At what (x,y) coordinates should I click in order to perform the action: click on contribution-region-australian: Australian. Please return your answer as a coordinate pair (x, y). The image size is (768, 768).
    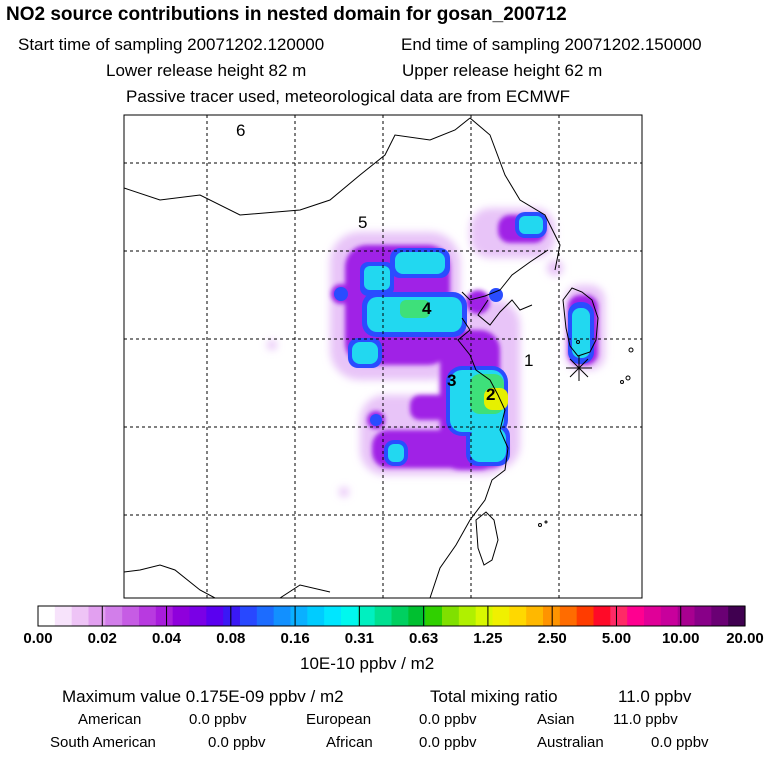
    Looking at the image, I should click on (570, 742).